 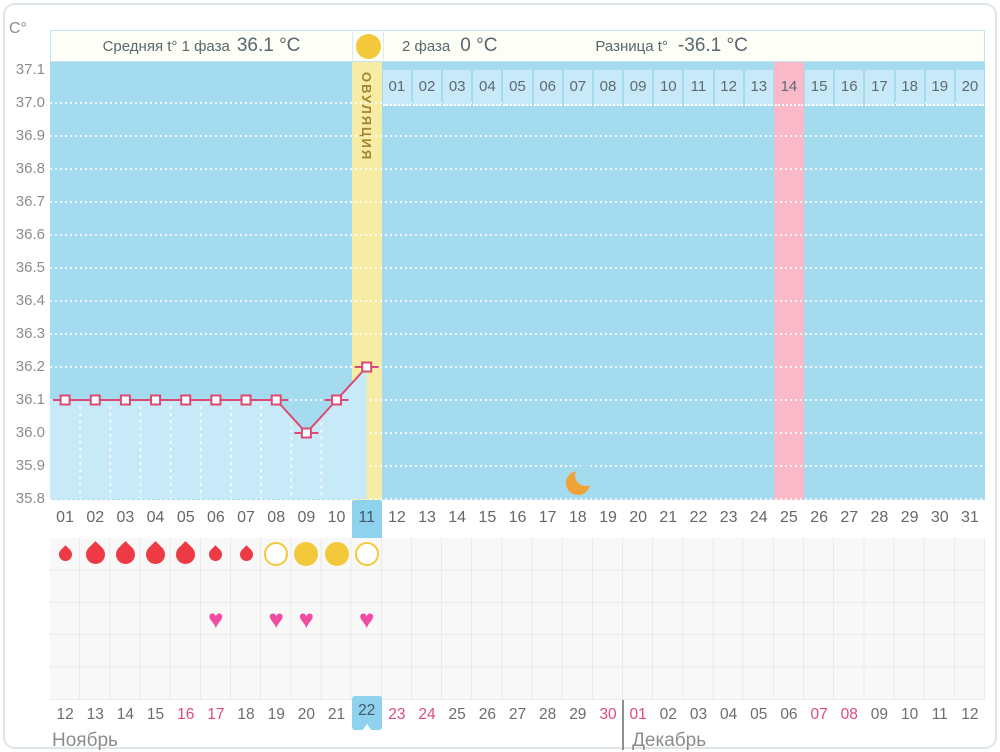 What do you see at coordinates (427, 517) in the screenshot?
I see `cycle-day-cell: 13` at bounding box center [427, 517].